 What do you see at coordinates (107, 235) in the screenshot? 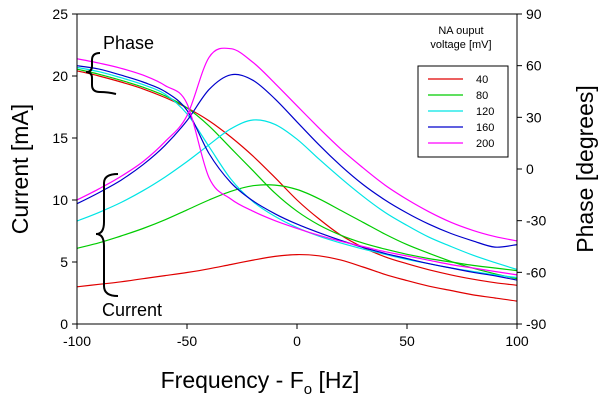
I see `current-bracket` at bounding box center [107, 235].